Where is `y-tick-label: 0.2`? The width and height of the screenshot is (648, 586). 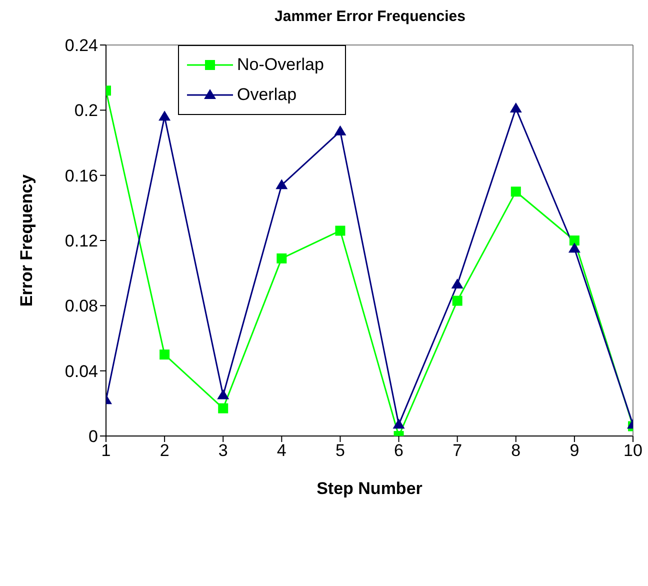 y-tick-label: 0.2 is located at coordinates (86, 110).